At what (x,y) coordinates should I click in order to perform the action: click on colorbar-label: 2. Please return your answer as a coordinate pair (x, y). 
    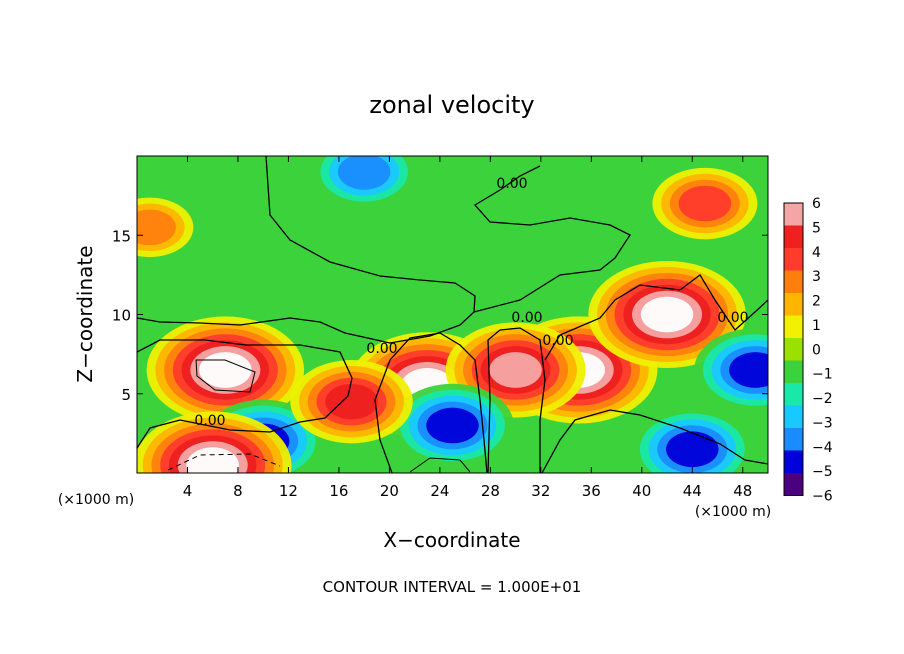
    Looking at the image, I should click on (816, 302).